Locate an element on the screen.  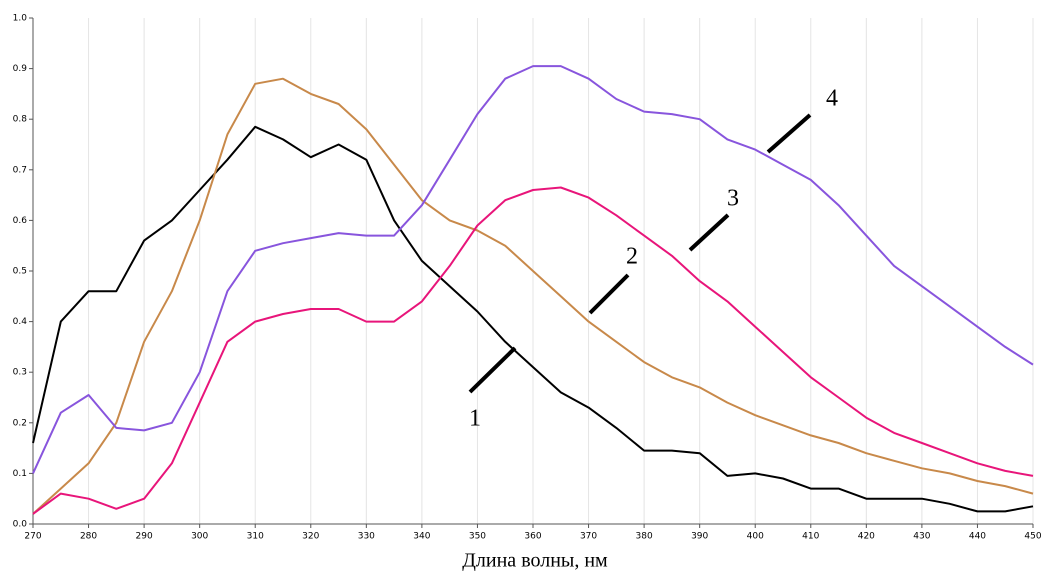
series-label: 3 is located at coordinates (733, 199).